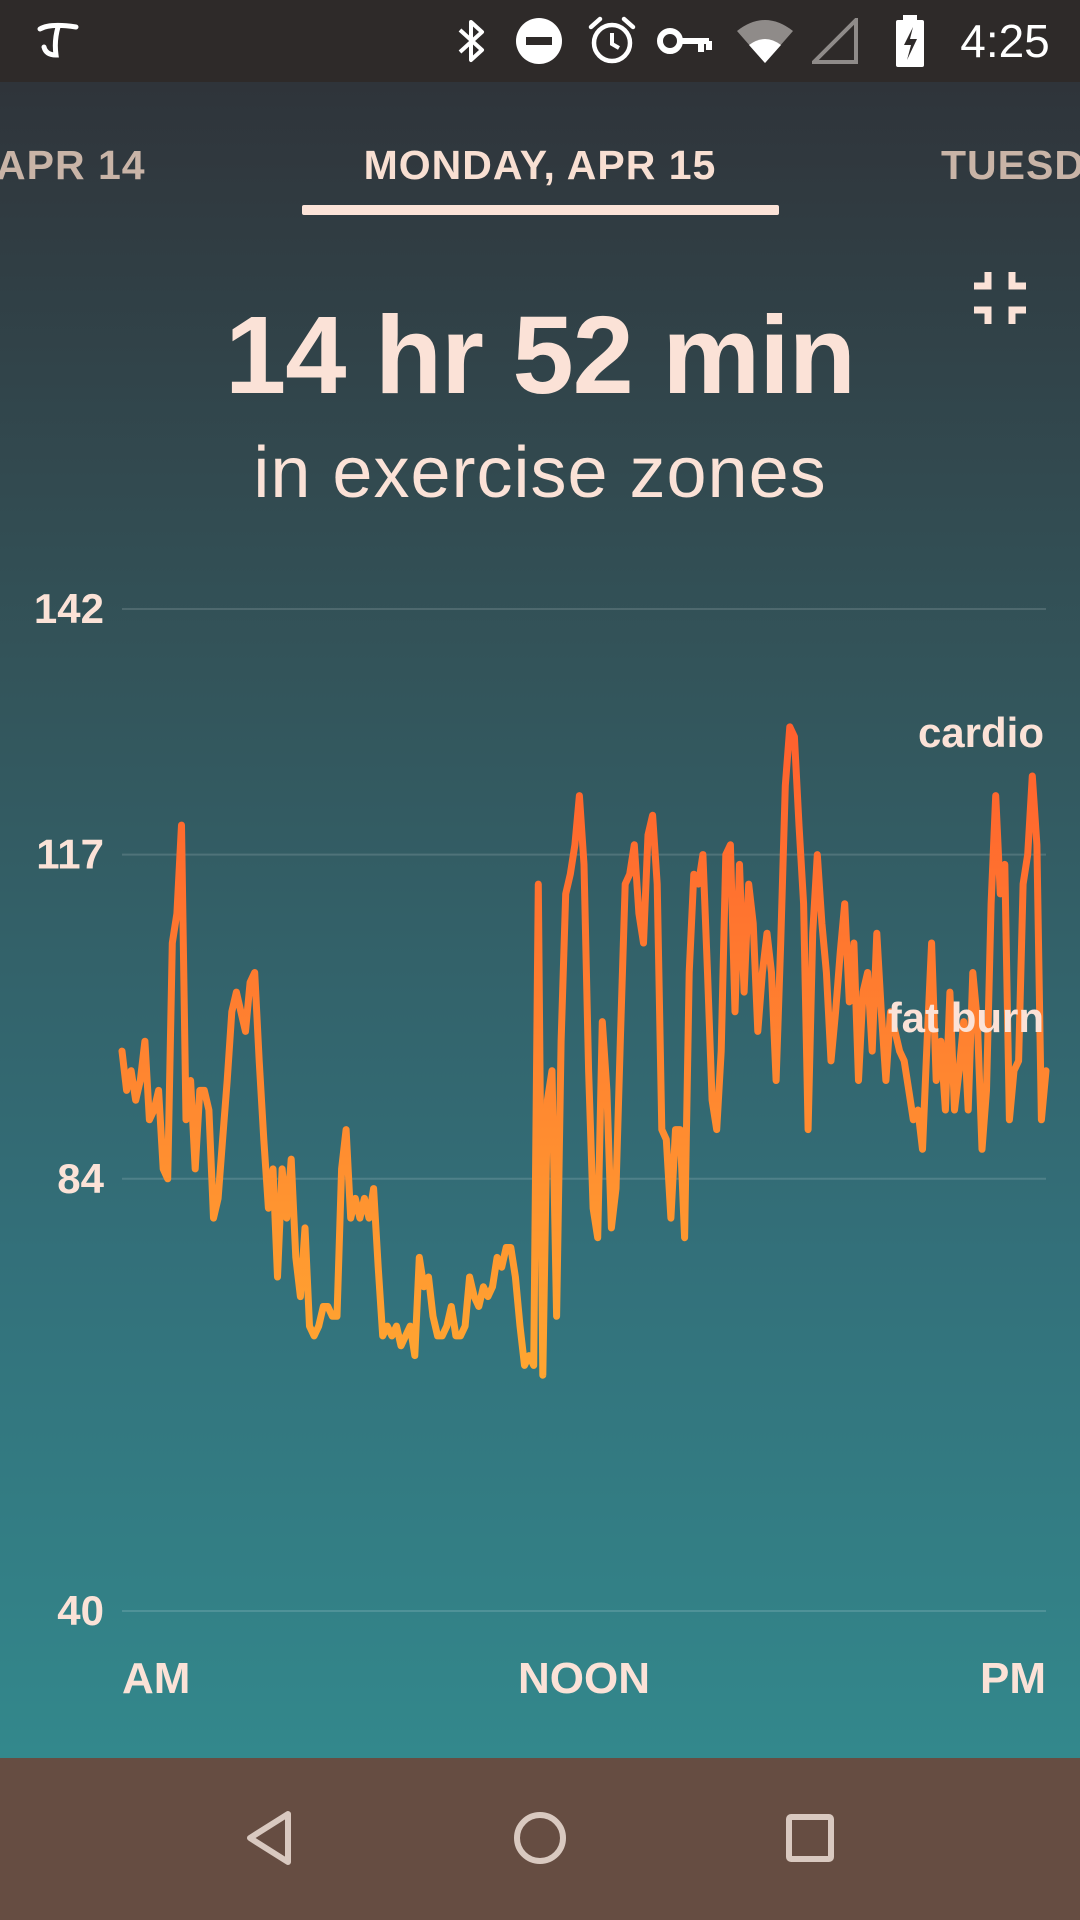 Image resolution: width=1080 pixels, height=1920 pixels. I want to click on navigation-bar, so click(540, 1839).